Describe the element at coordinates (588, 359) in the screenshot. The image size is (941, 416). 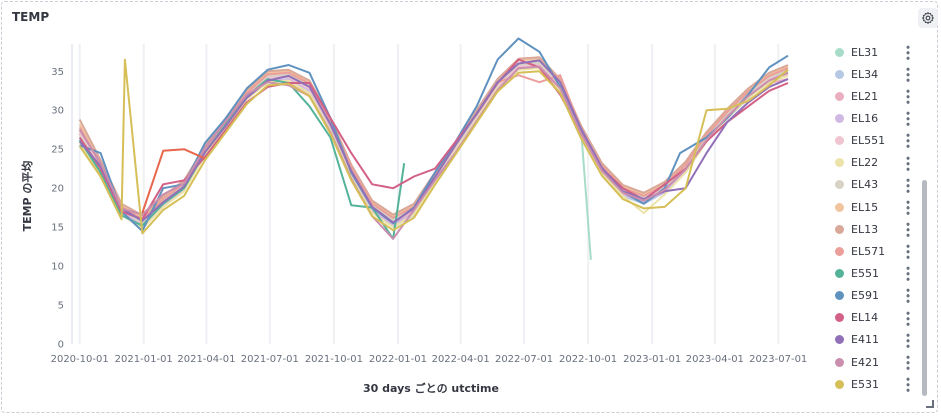
I see `x-tick-label: 2022-10-01` at that location.